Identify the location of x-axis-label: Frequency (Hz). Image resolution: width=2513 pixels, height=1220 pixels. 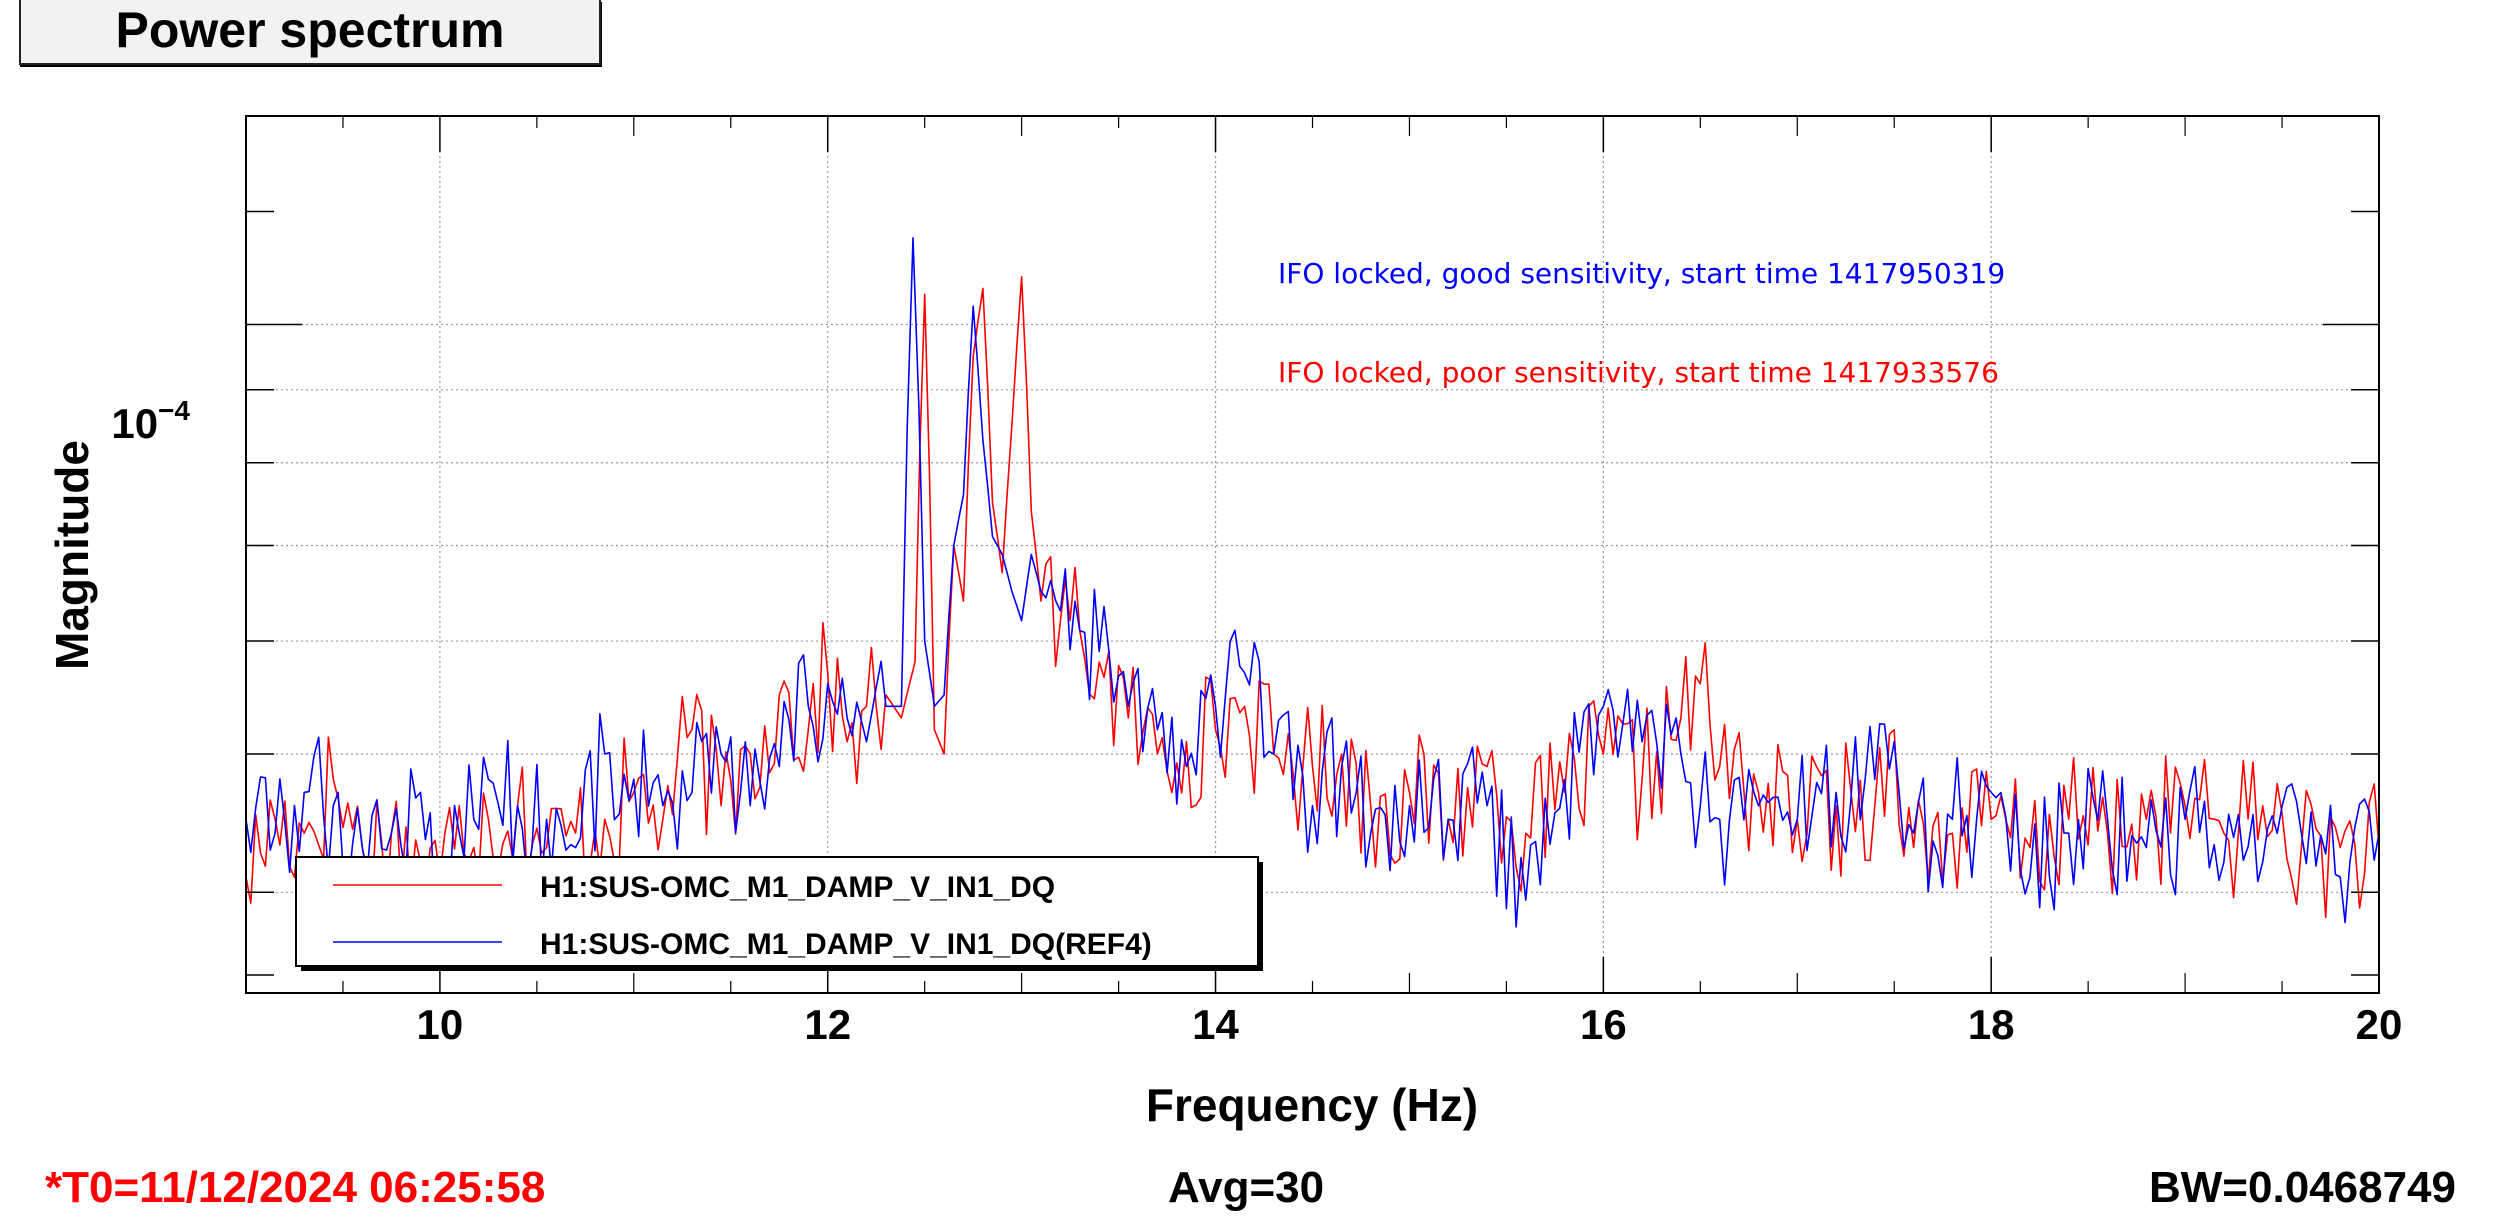
(1312, 1105).